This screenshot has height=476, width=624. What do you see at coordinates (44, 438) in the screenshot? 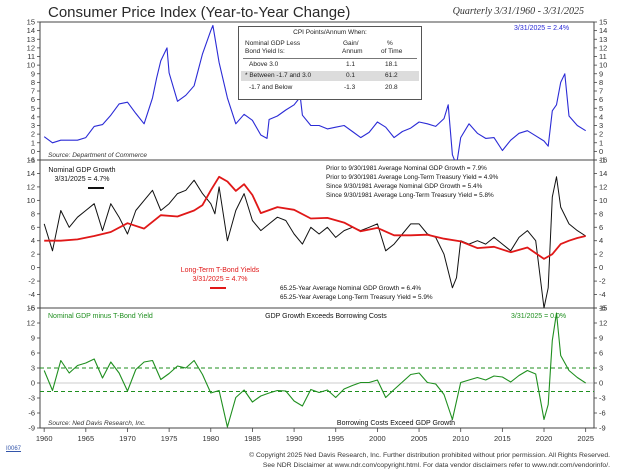
I see `x-tick-label: 1960` at bounding box center [44, 438].